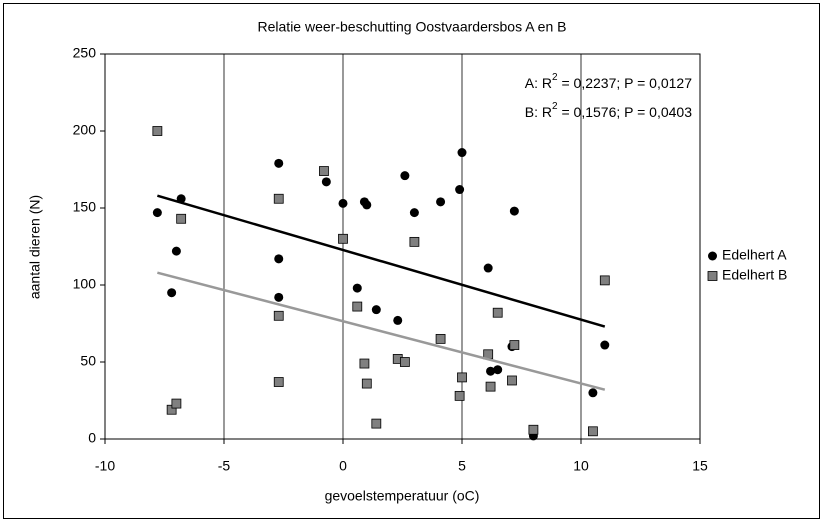 The image size is (823, 522). I want to click on x-tick-label: 15, so click(700, 466).